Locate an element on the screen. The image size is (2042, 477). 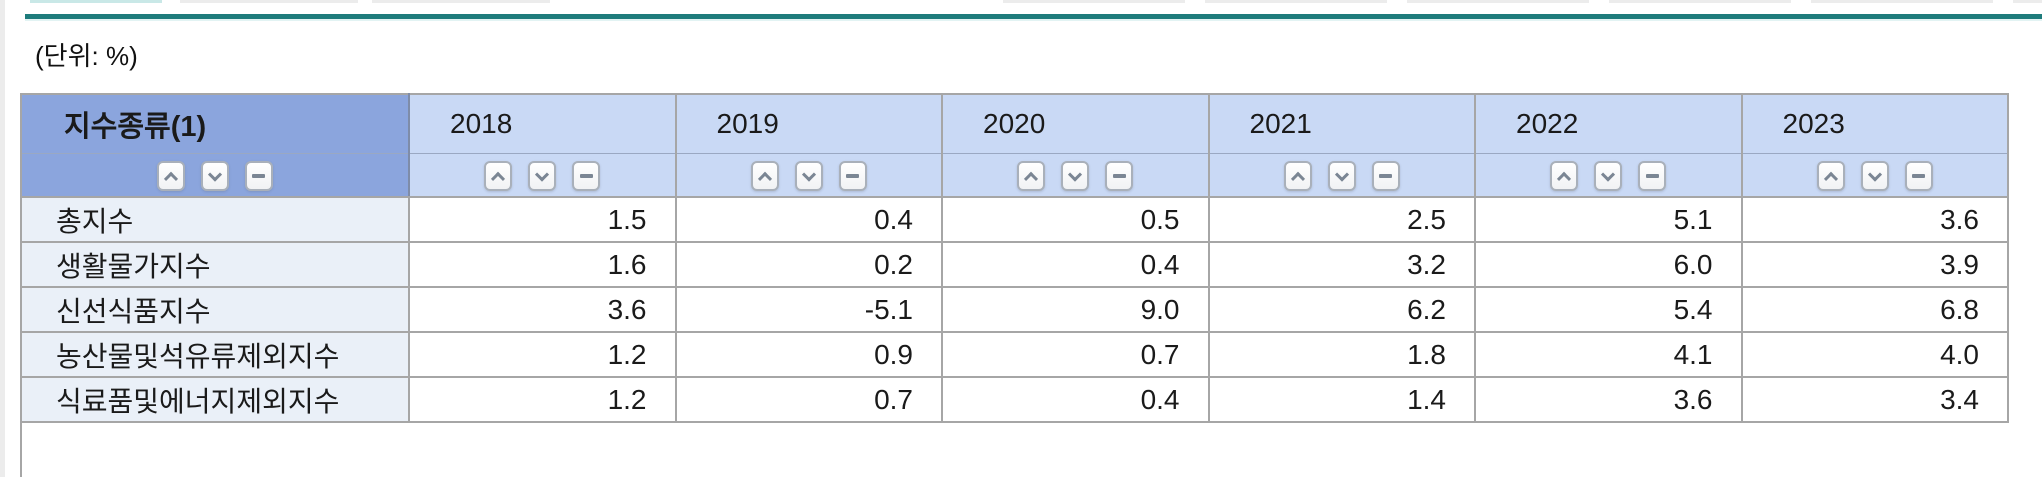
sort-controls-2018 is located at coordinates (542, 175).